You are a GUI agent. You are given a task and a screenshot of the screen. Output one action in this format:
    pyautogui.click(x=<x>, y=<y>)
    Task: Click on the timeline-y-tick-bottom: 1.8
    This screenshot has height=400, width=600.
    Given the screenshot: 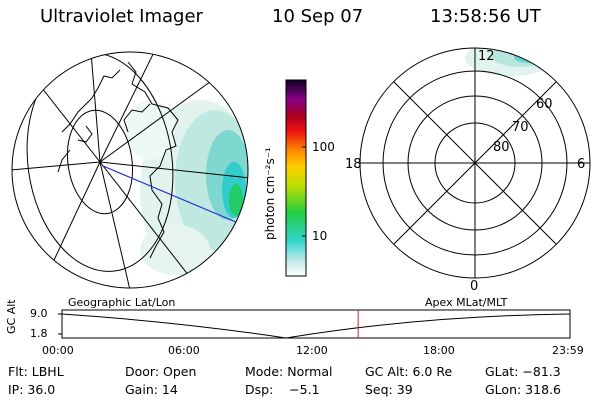 What is the action you would take?
    pyautogui.click(x=39, y=333)
    